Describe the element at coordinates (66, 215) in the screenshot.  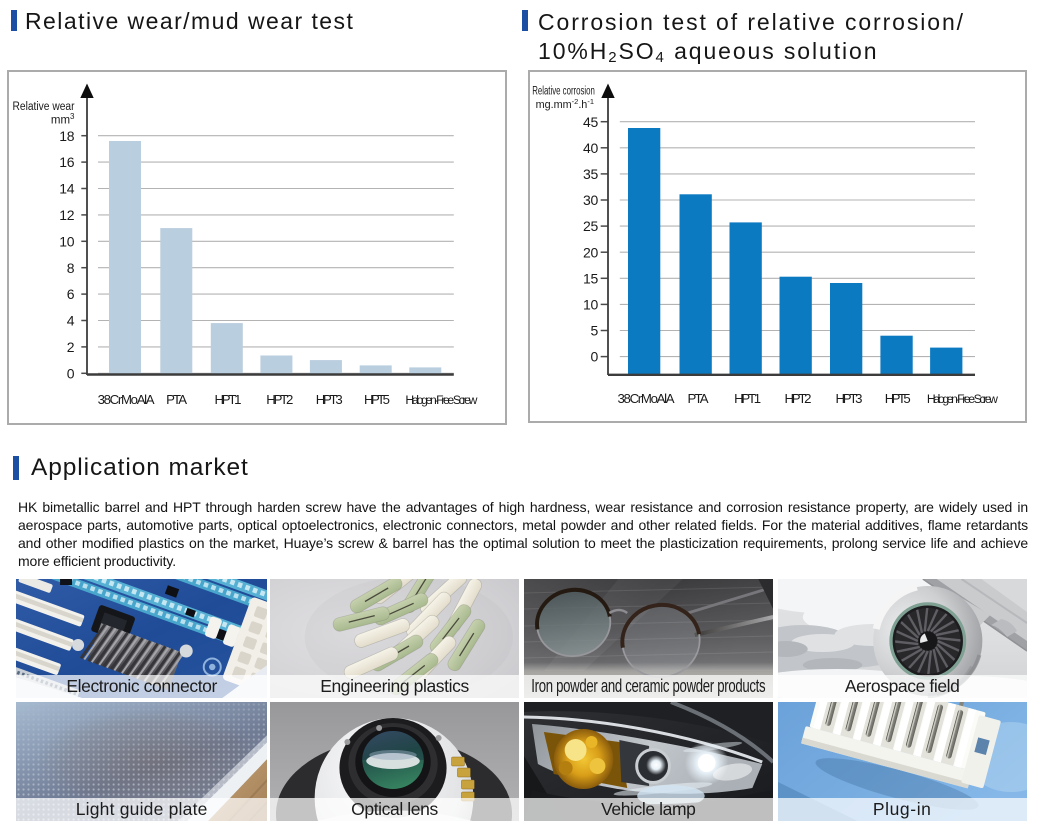
I see `svg-text: 12` at that location.